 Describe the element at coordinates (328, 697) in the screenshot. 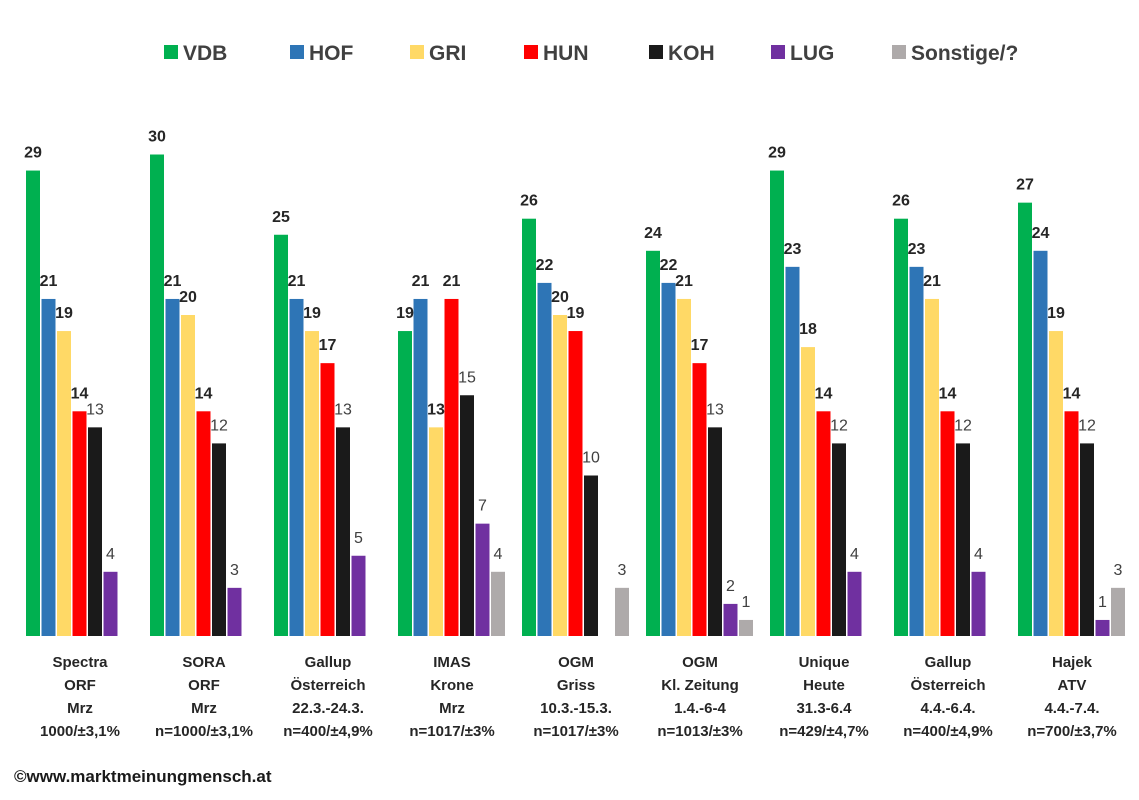

I see `category-label: Gallup Österreich 22.3.-24.3. n=400/±4,9%` at that location.